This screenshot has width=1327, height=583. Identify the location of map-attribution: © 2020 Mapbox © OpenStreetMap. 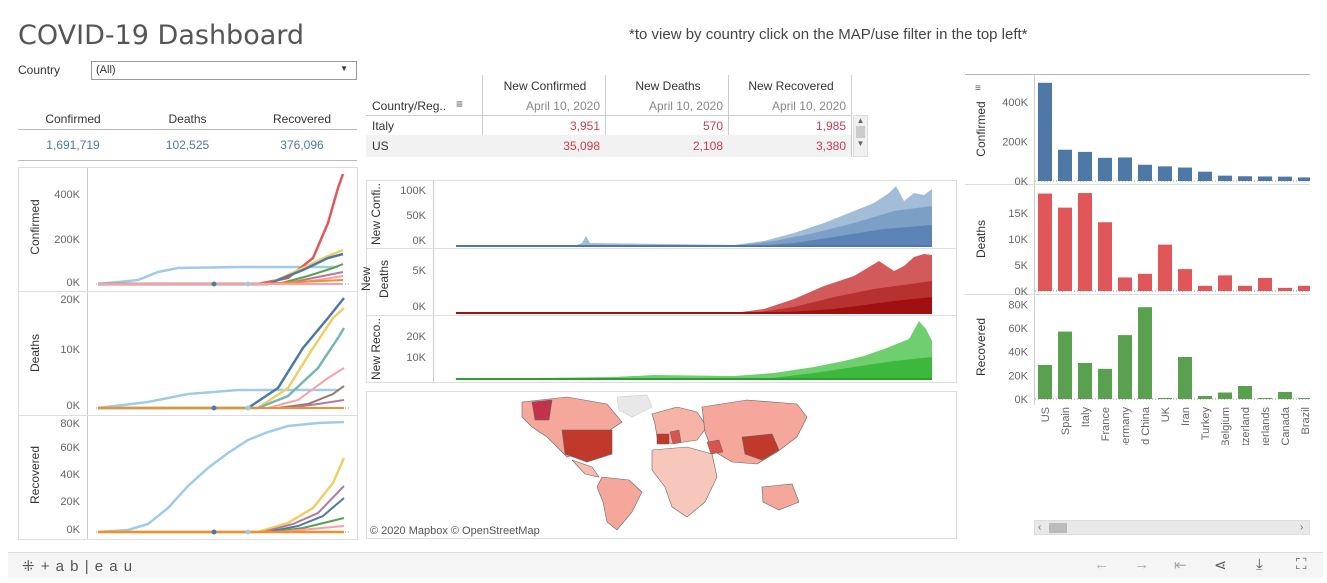
(455, 531).